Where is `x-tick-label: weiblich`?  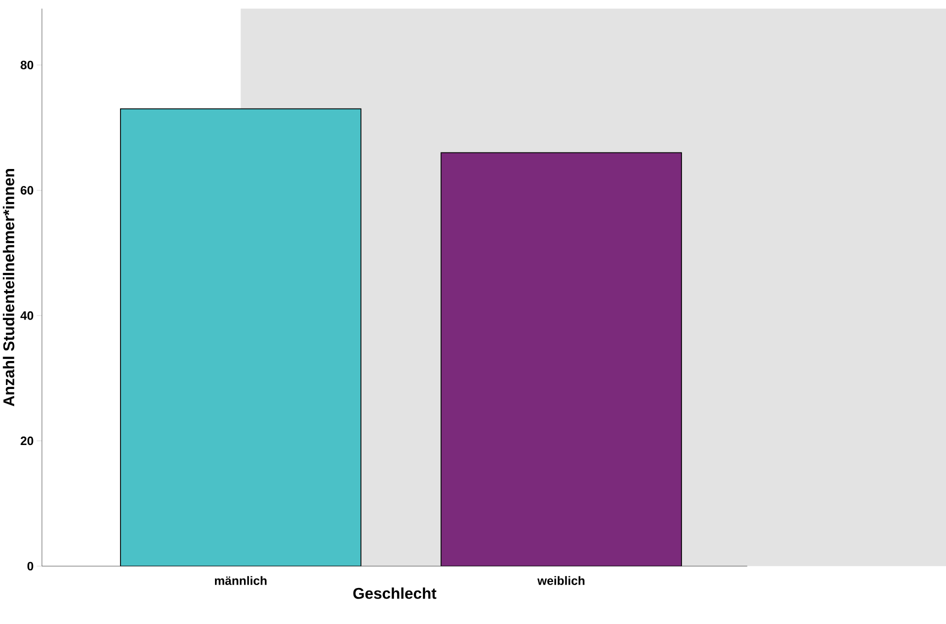 x-tick-label: weiblich is located at coordinates (560, 580).